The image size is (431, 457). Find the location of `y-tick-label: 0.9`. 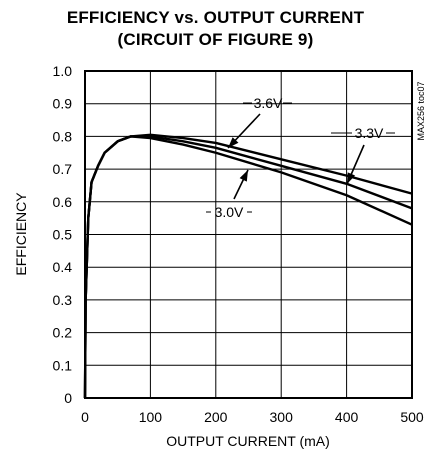

y-tick-label: 0.9 is located at coordinates (63, 104).